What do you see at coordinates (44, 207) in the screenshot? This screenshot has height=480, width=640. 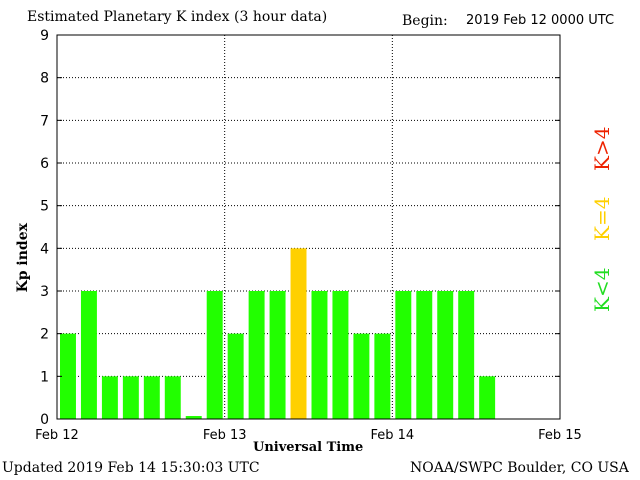 I see `y-tick-label: 5` at bounding box center [44, 207].